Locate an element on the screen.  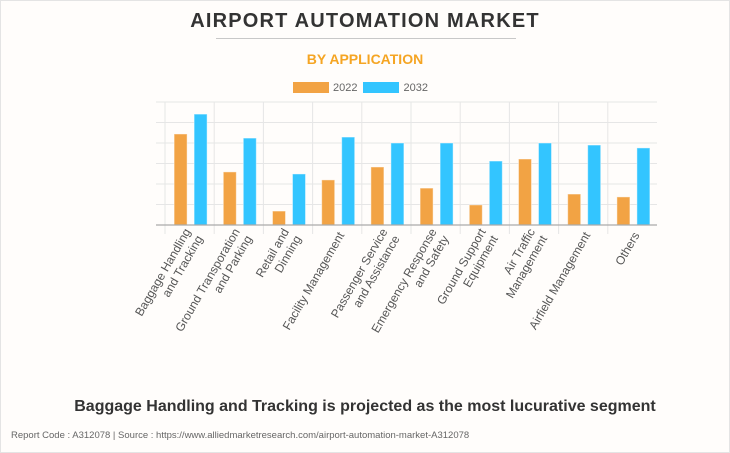
legend-label-2032: 2032 is located at coordinates (415, 87).